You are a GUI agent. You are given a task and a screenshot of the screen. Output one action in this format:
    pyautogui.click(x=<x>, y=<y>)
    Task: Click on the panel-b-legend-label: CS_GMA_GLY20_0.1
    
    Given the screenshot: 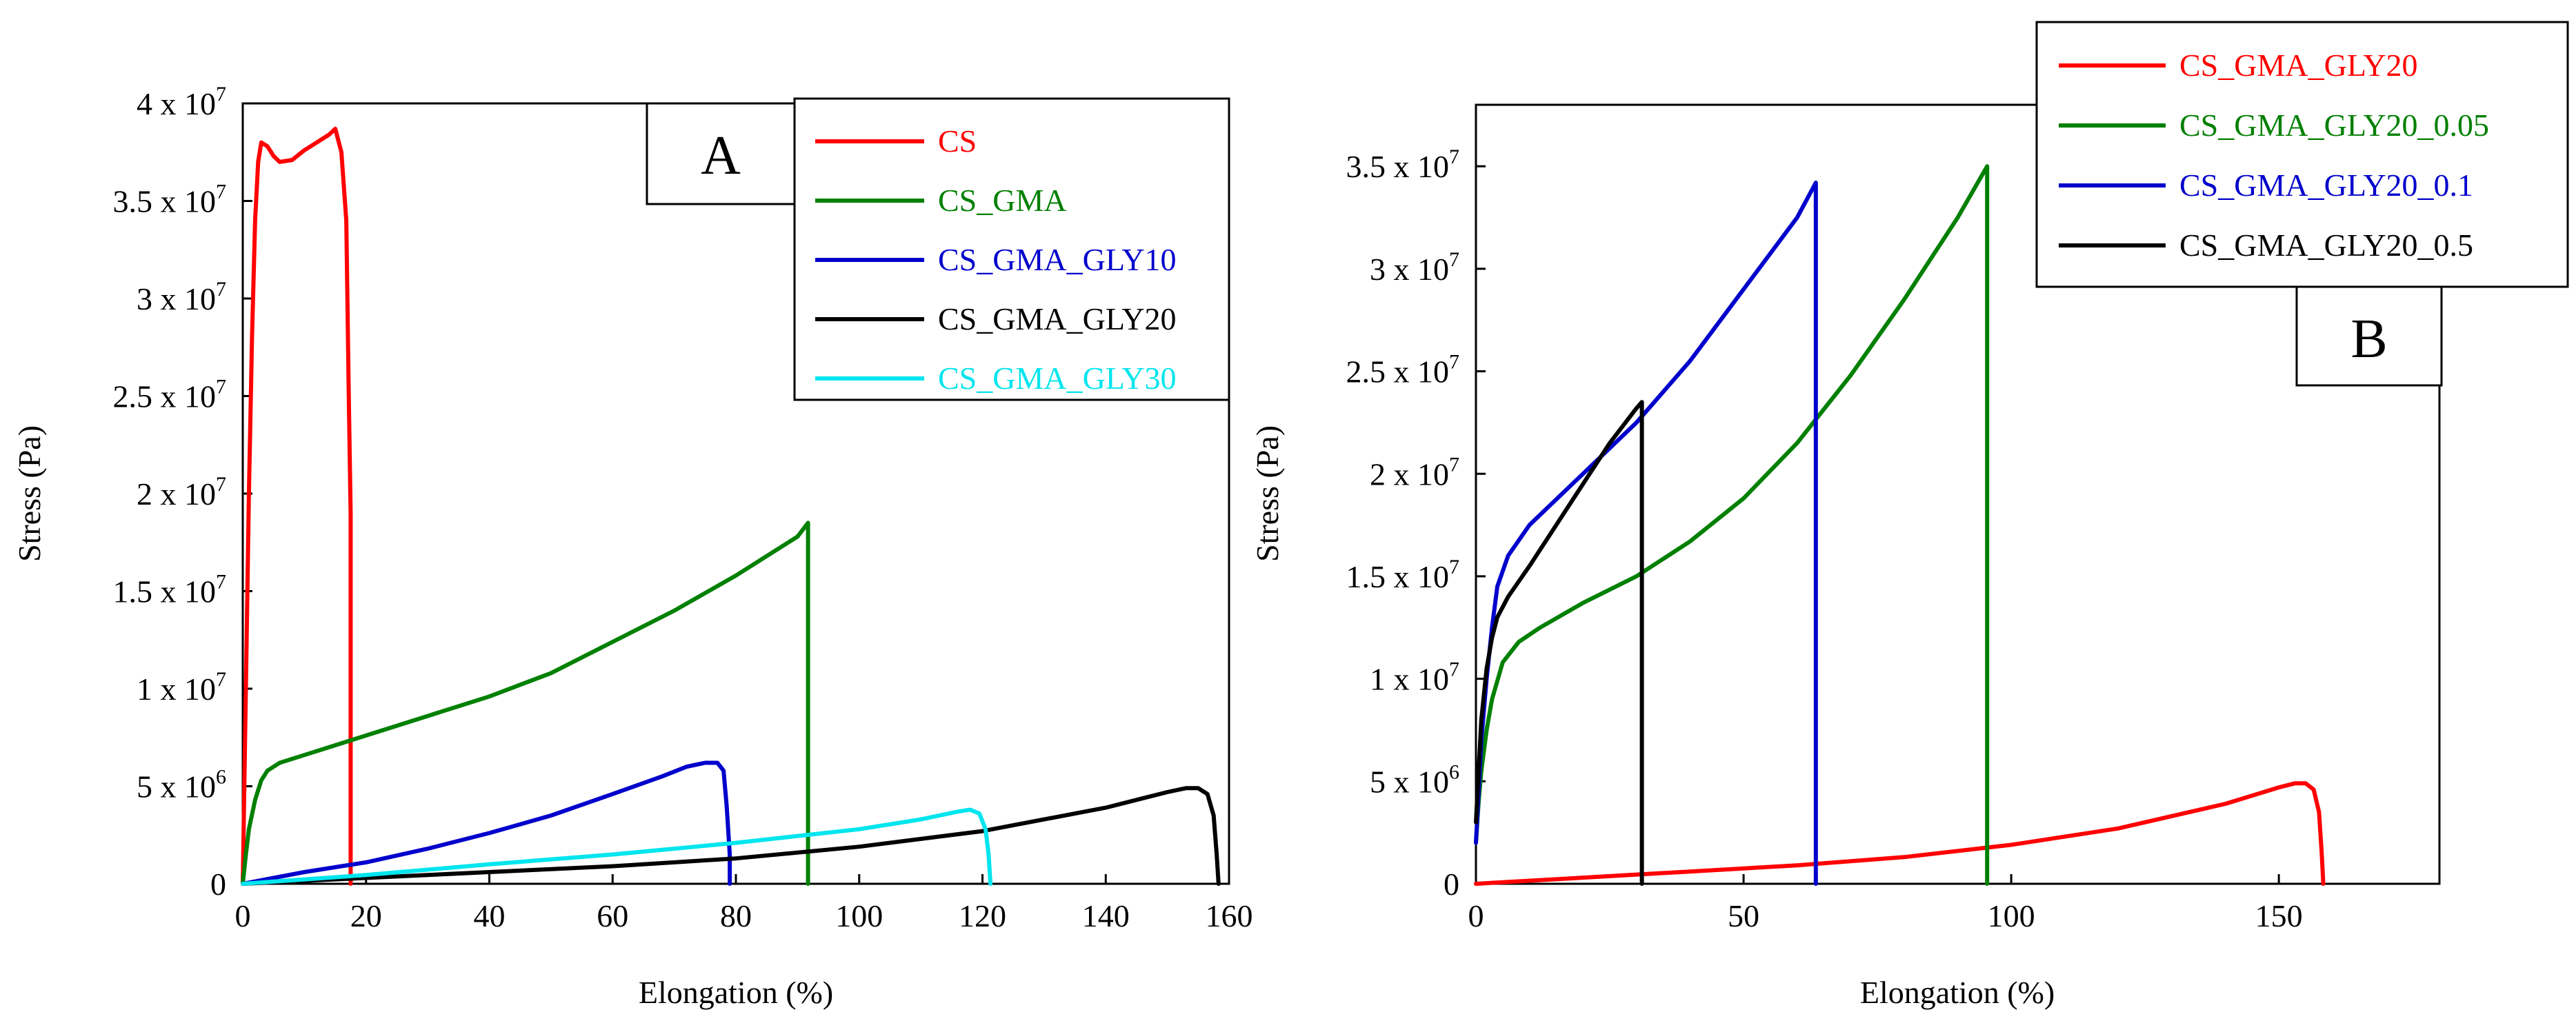 What is the action you would take?
    pyautogui.click(x=2326, y=185)
    